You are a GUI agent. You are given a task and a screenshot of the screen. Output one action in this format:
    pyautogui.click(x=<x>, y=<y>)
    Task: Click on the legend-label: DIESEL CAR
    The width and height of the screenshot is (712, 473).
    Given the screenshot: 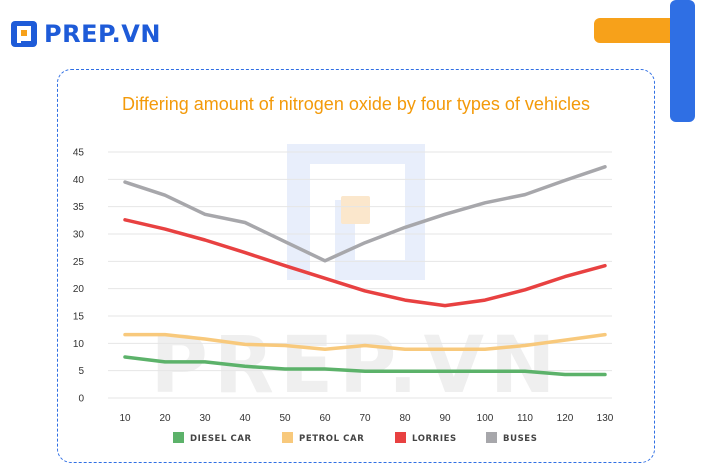 What is the action you would take?
    pyautogui.click(x=221, y=439)
    